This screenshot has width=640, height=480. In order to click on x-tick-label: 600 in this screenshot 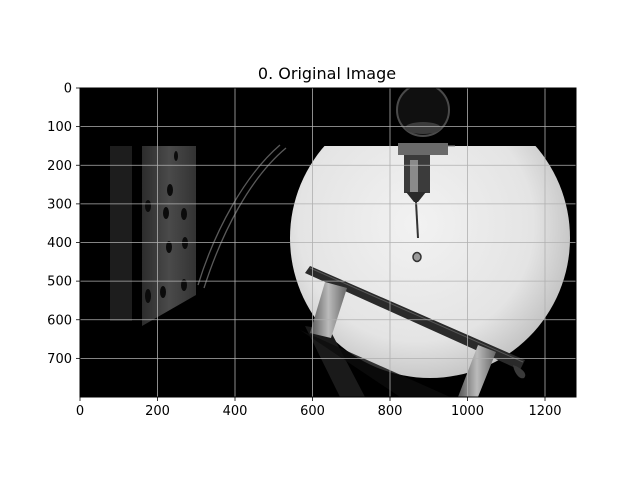, I will do `click(312, 411)`.